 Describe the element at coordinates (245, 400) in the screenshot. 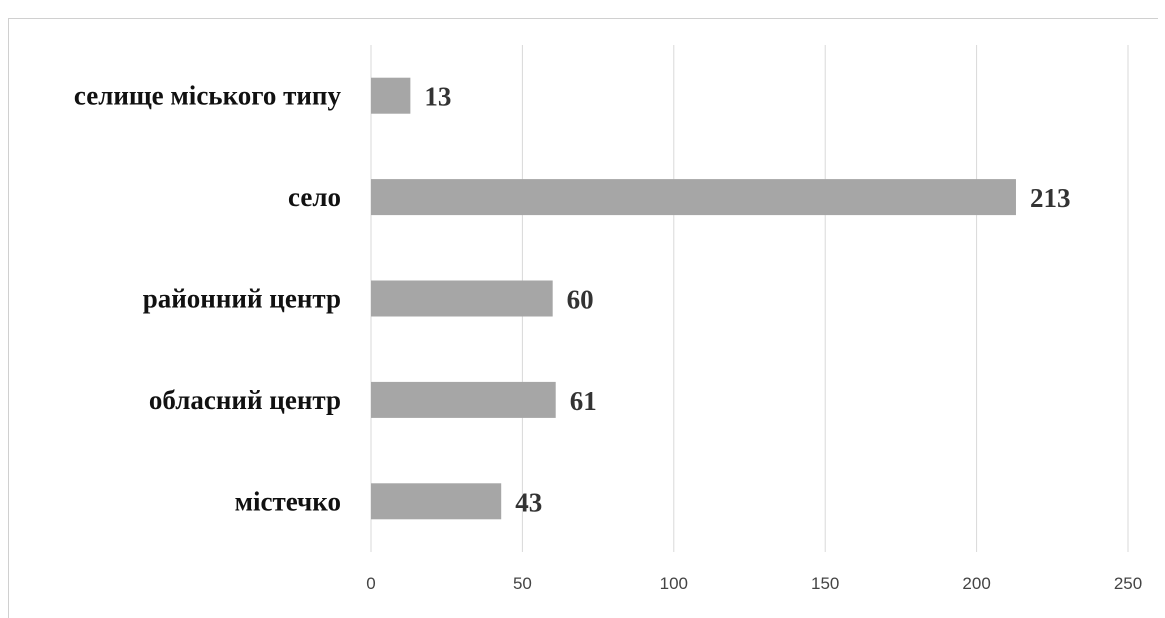

I see `category-label: обласний центр` at that location.